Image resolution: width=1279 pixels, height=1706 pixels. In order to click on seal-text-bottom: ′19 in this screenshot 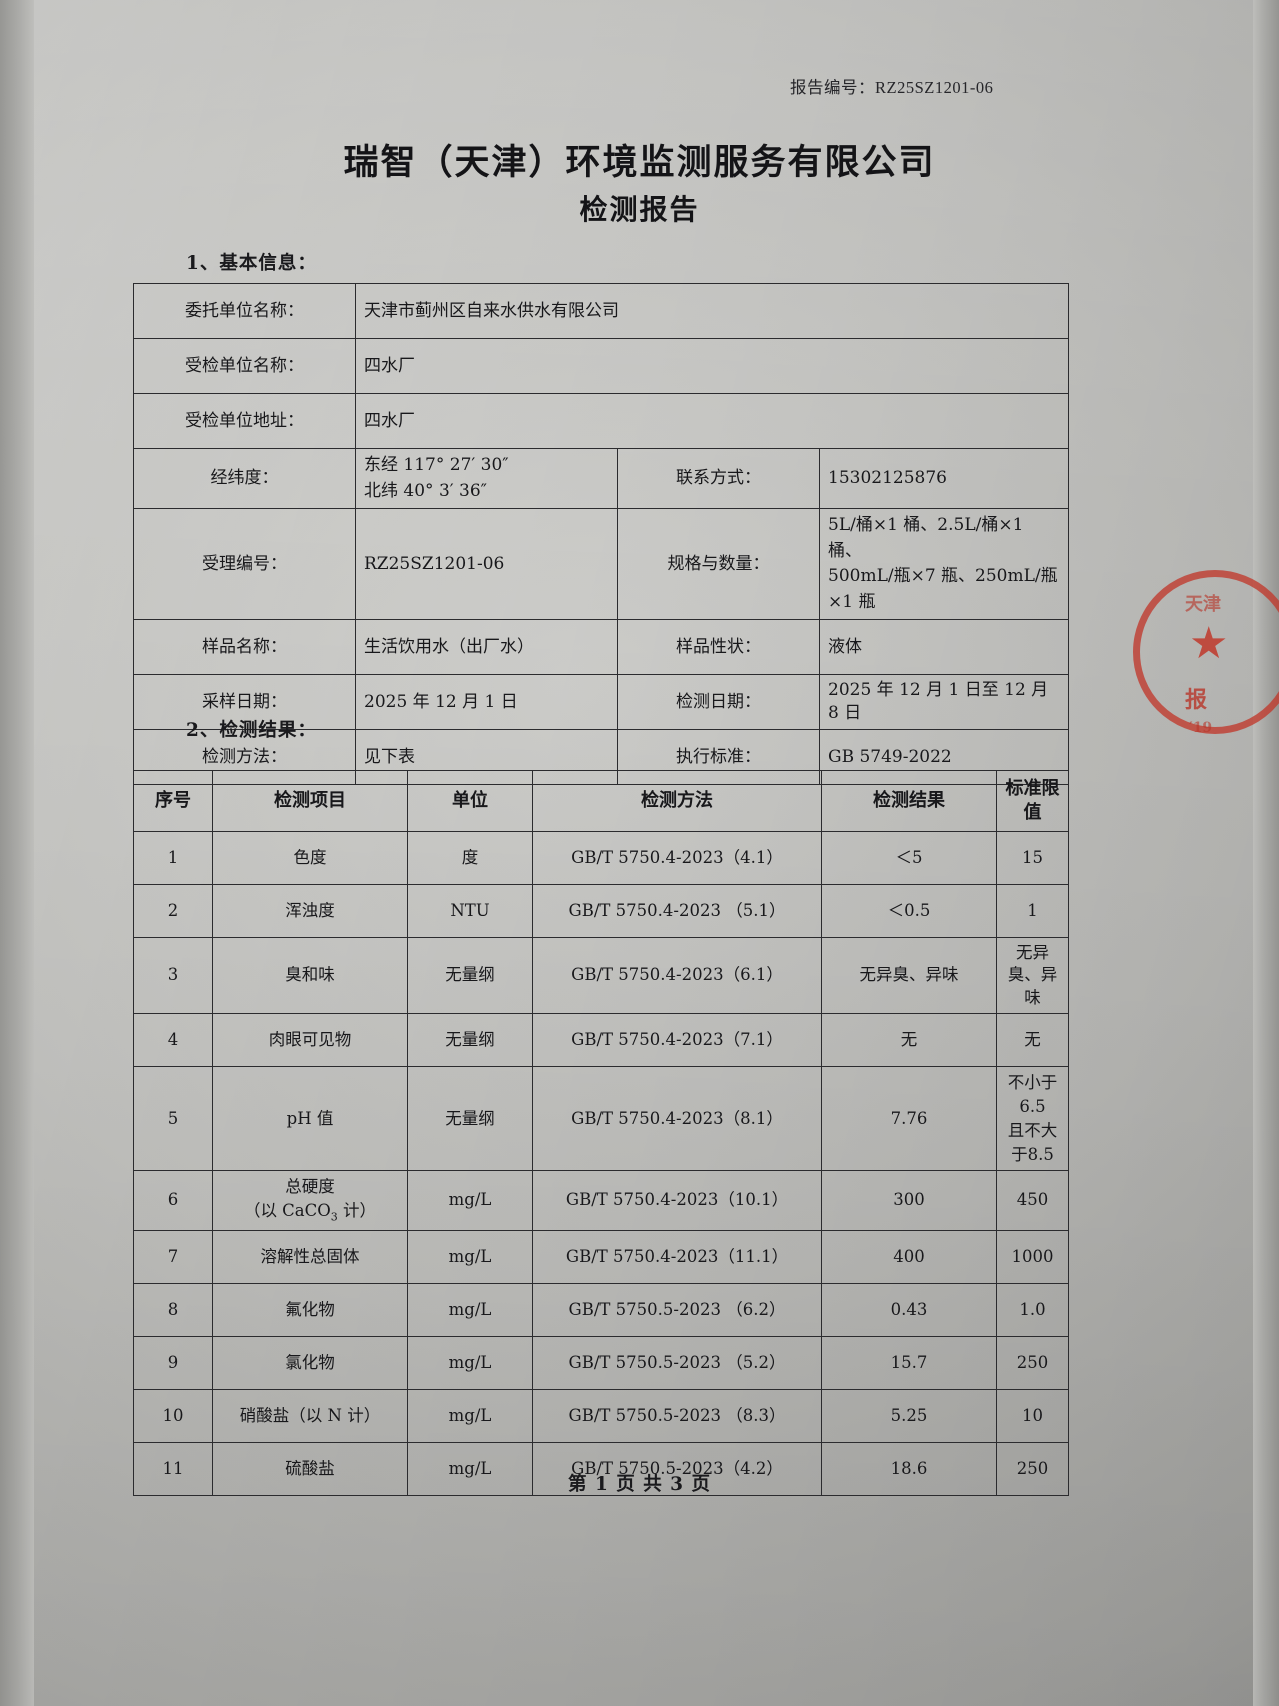, I will do `click(1201, 728)`.